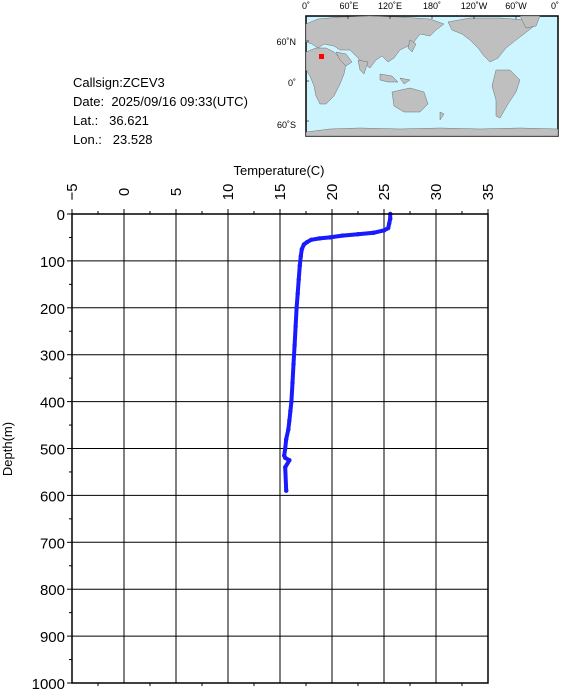 This screenshot has height=690, width=564. What do you see at coordinates (52, 496) in the screenshot?
I see `y-tick-label: 600` at bounding box center [52, 496].